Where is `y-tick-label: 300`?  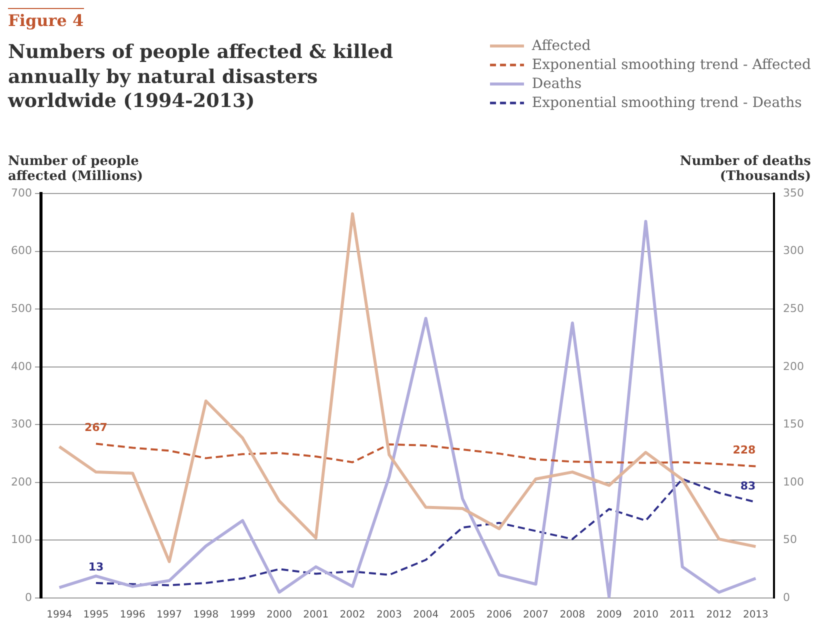
y-tick-label: 300 is located at coordinates (21, 424).